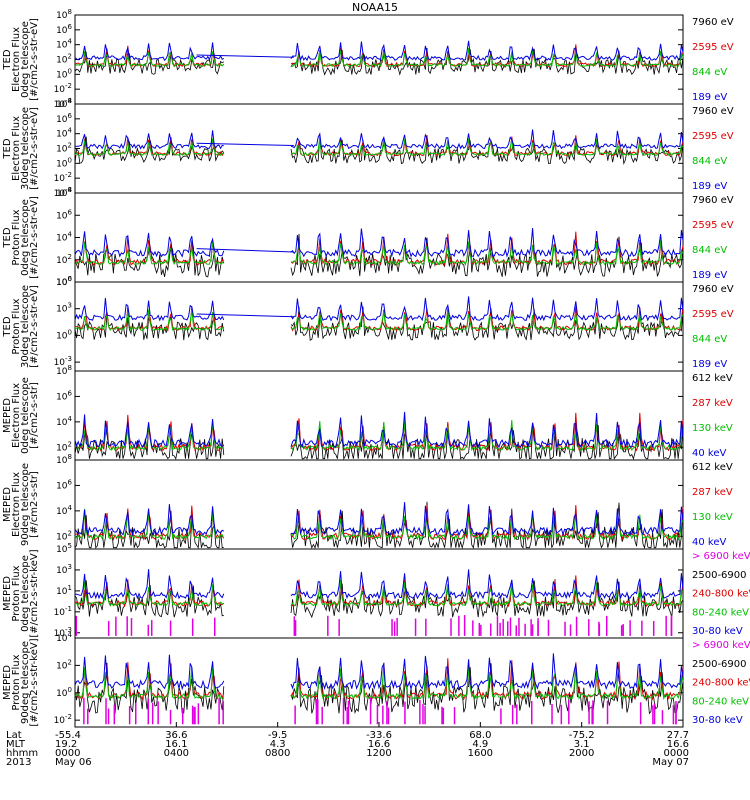 The image size is (750, 800). I want to click on x-row-label: hhmm, so click(22, 753).